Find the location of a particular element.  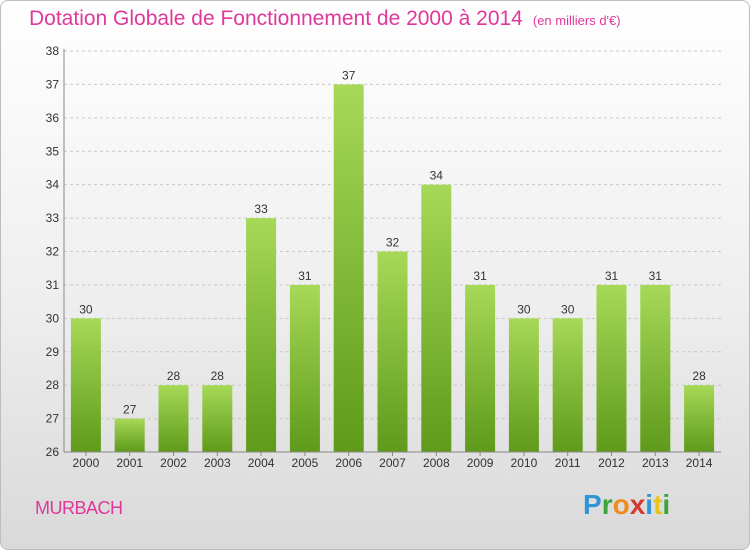

y-tick-label: 35 is located at coordinates (53, 151).